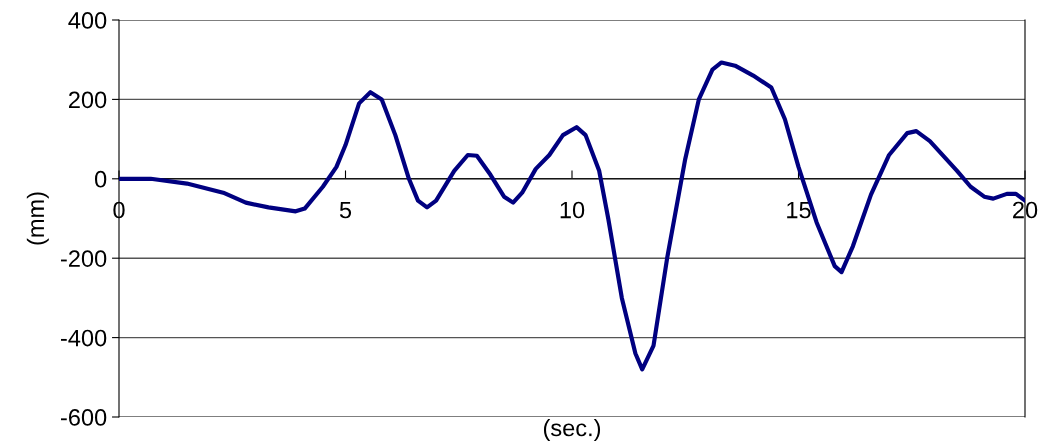  What do you see at coordinates (87, 20) in the screenshot?
I see `y-tick-label: 400` at bounding box center [87, 20].